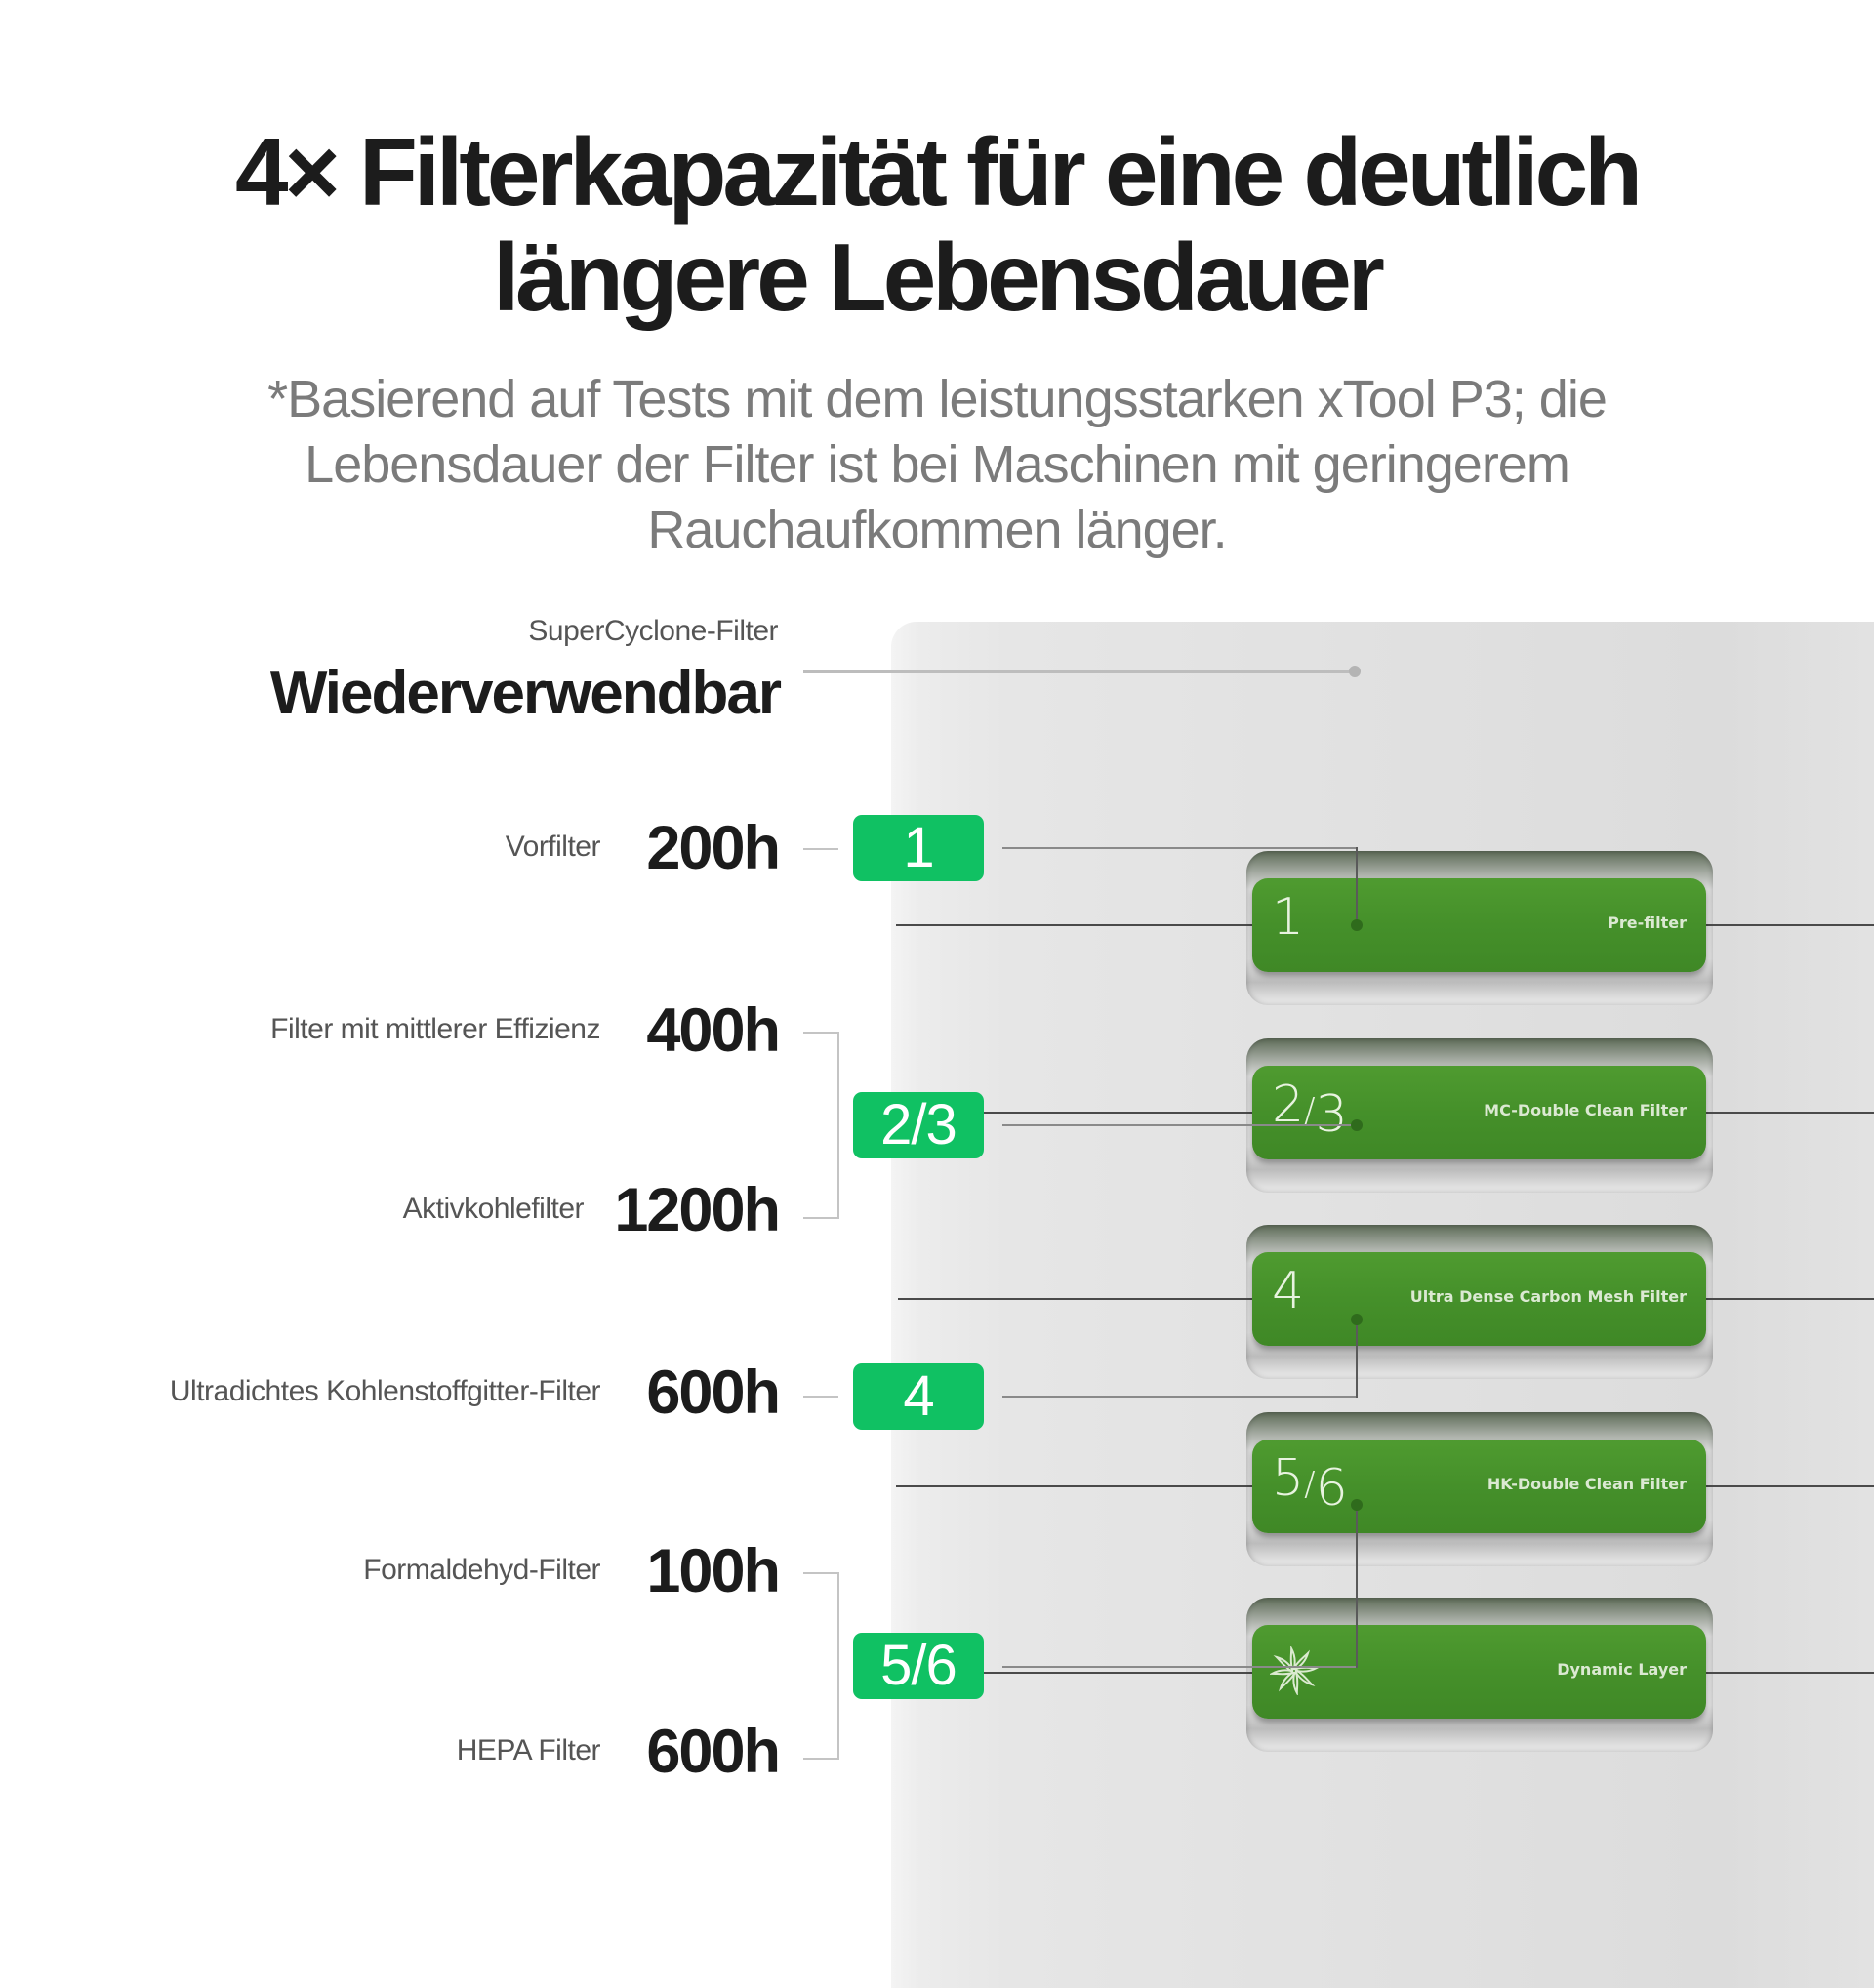 The image size is (1874, 1988). I want to click on row-hours-hepa: 600h, so click(713, 1752).